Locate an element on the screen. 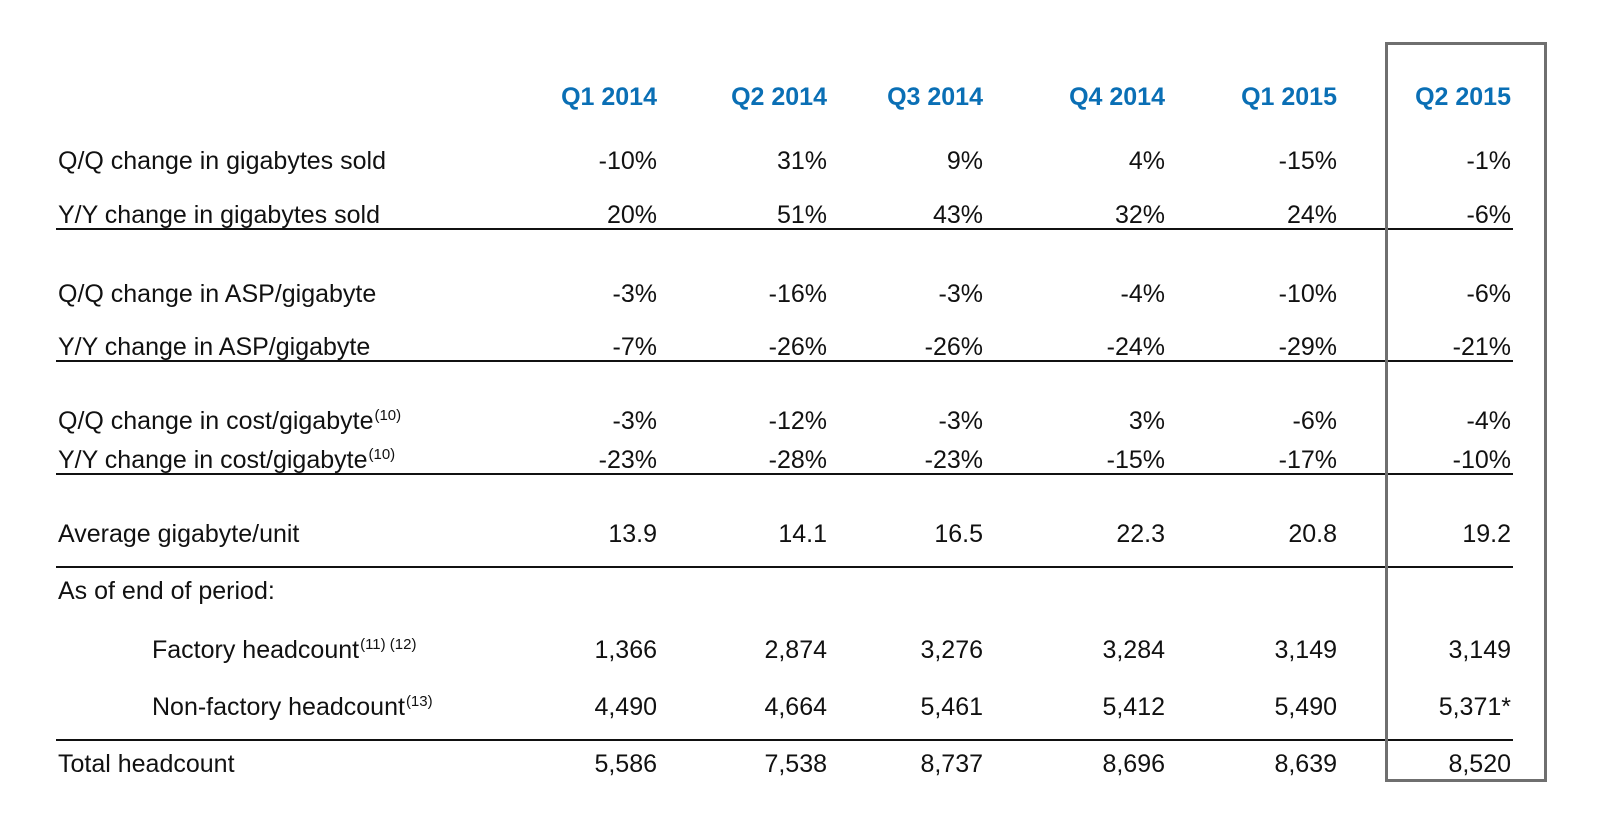 The height and width of the screenshot is (813, 1597). table-cell: 16.5 is located at coordinates (958, 534).